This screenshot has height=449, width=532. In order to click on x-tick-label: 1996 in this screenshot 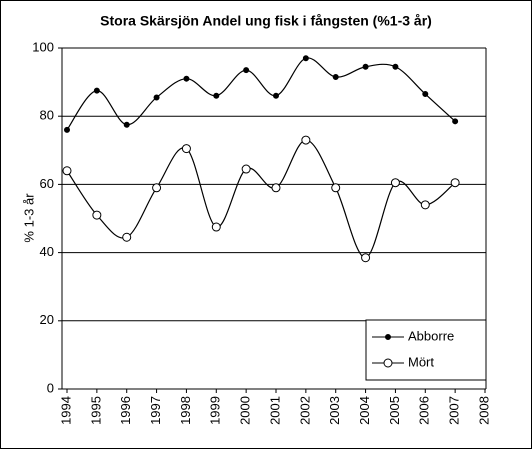, I will do `click(125, 410)`.